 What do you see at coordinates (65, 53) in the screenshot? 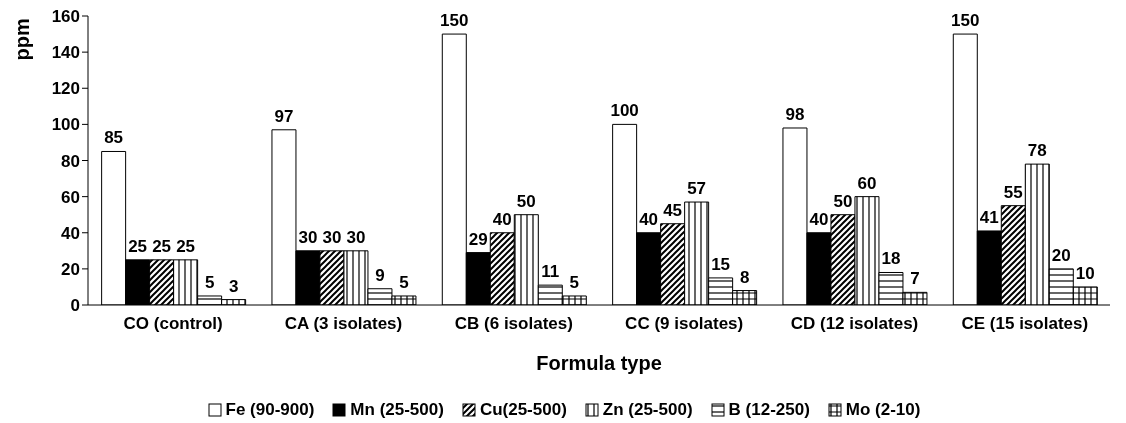
I see `y-tick-label: 140` at bounding box center [65, 53].